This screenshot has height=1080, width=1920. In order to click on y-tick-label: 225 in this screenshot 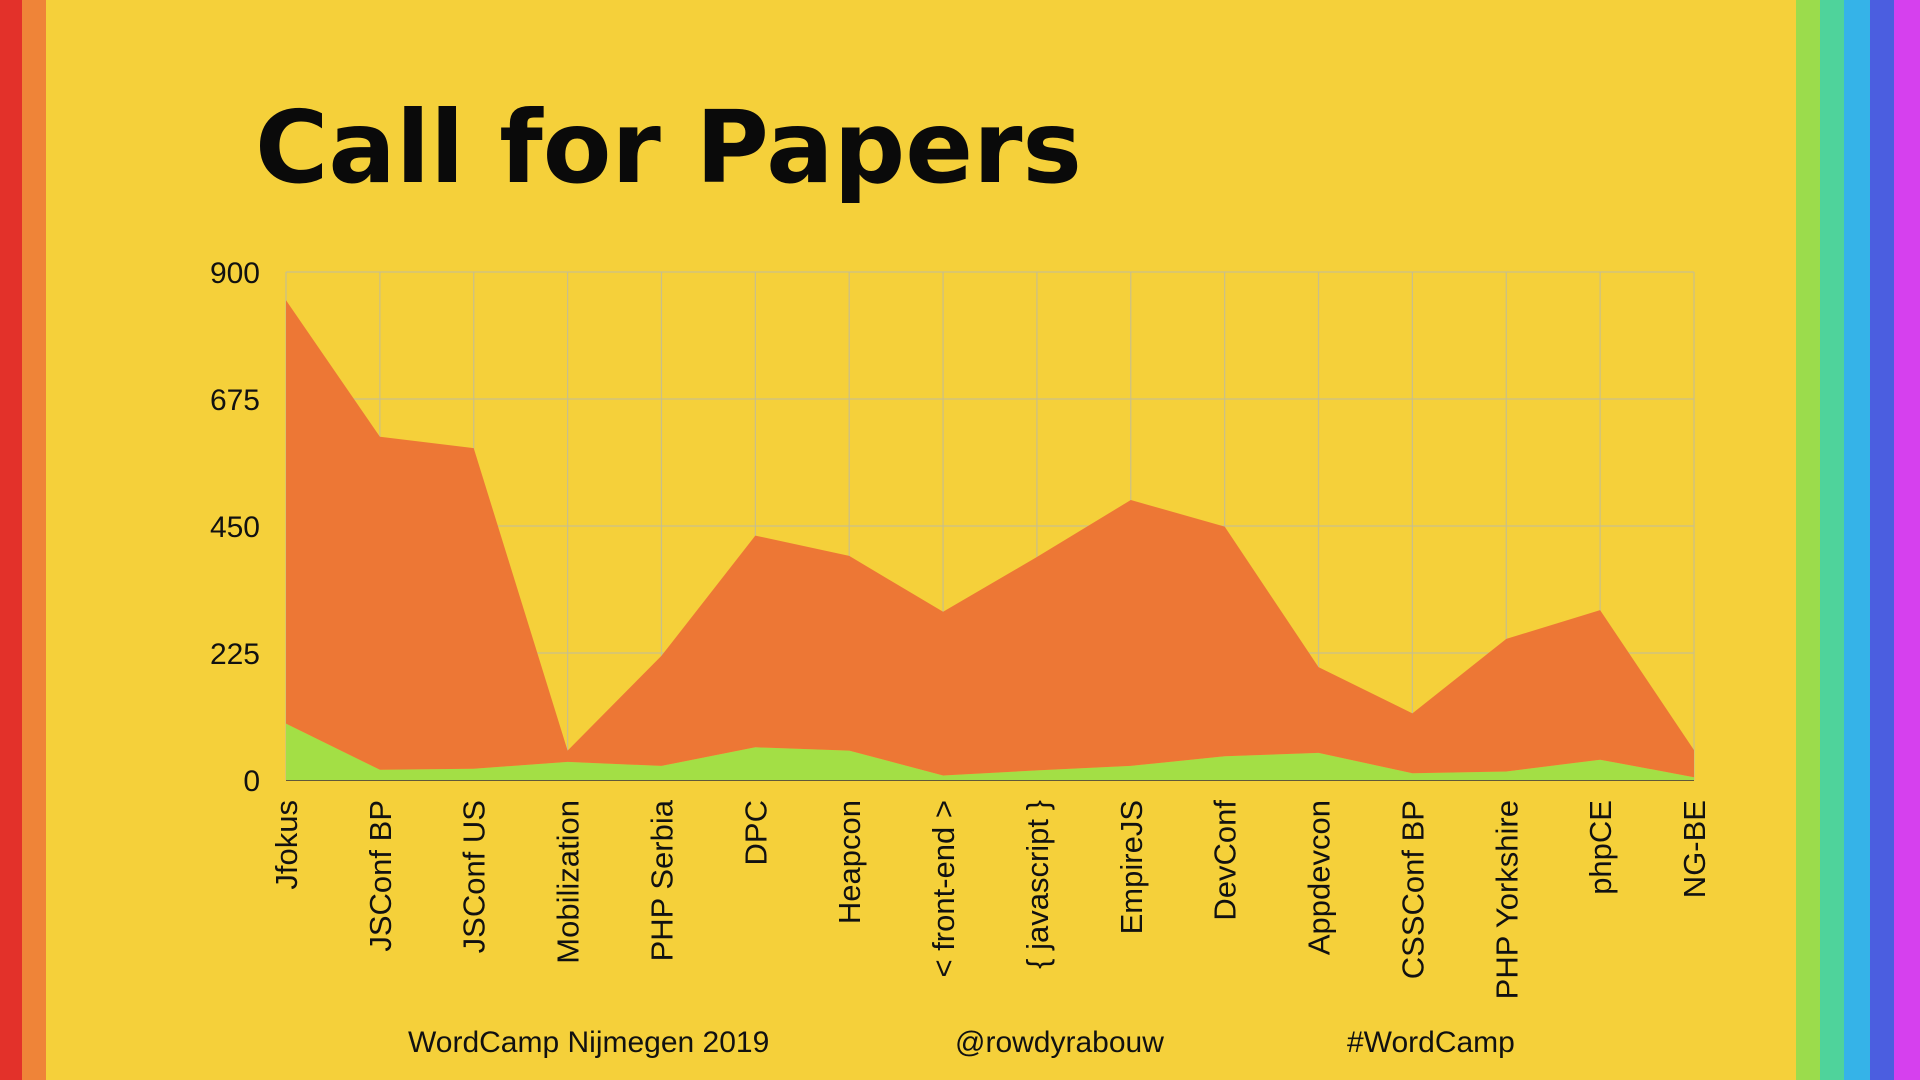, I will do `click(235, 654)`.